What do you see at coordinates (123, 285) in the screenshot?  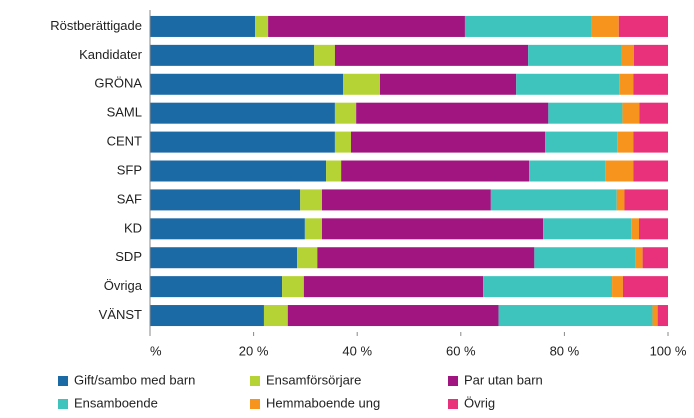 I see `y-tick-label: Övriga` at bounding box center [123, 285].